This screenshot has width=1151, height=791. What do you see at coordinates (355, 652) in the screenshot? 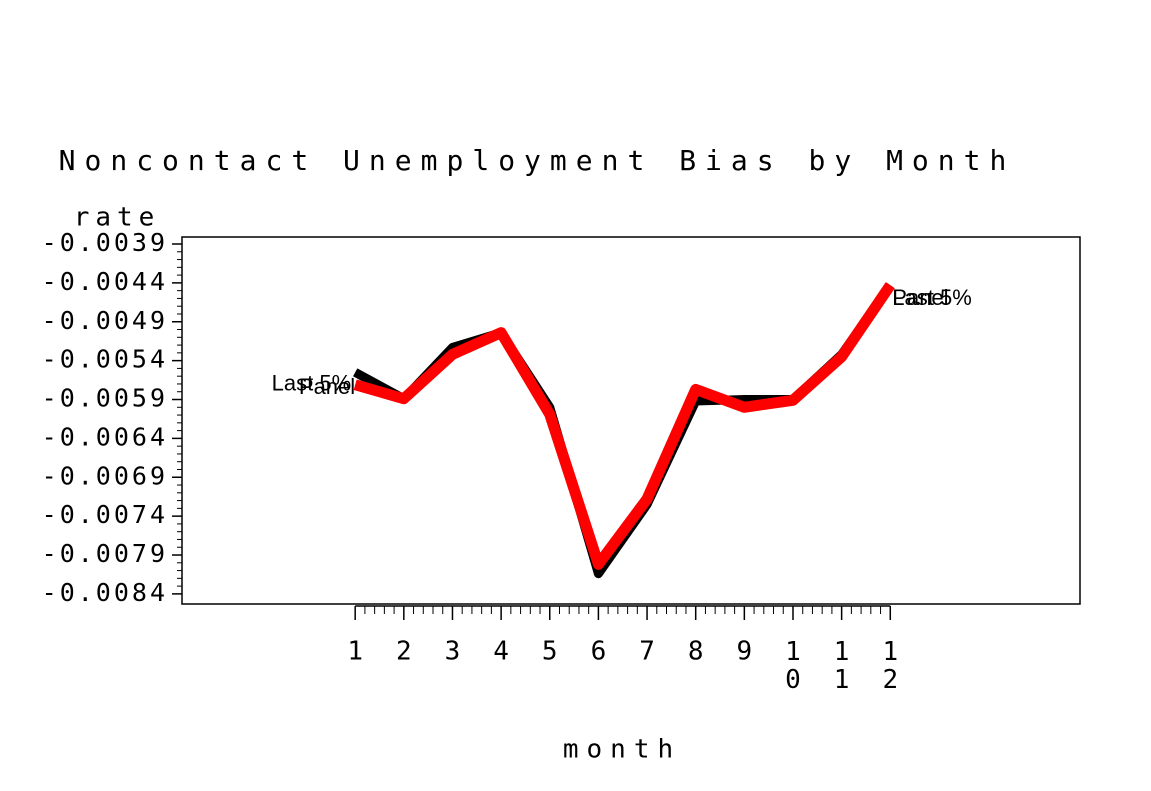
I see `x-tick-label: 1` at bounding box center [355, 652].